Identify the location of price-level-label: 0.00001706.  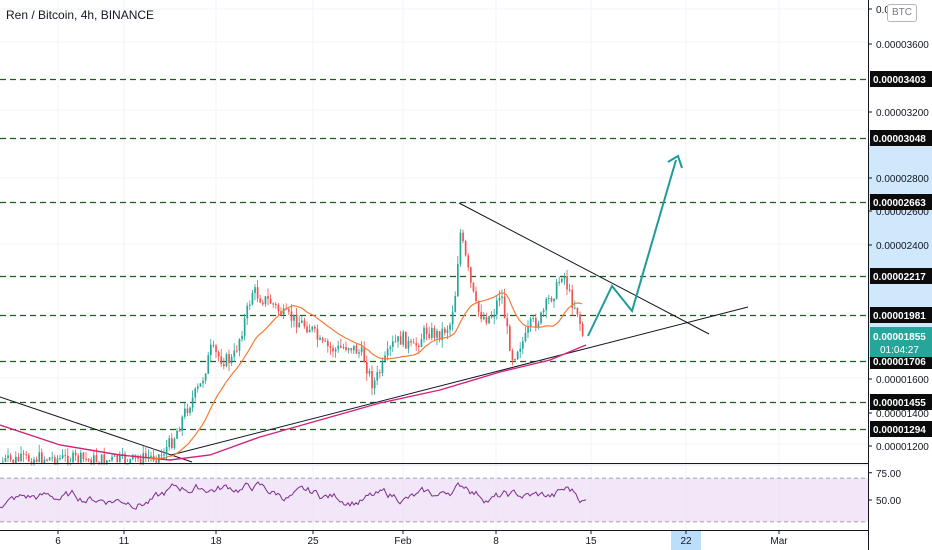
(899, 362).